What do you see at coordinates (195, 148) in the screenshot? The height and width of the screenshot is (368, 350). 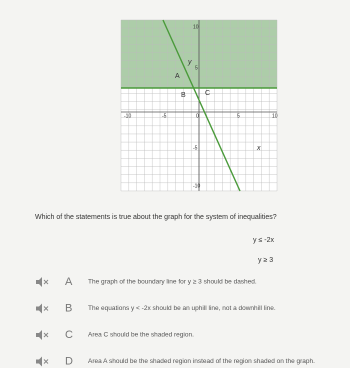 I see `y-tick-label: -5` at bounding box center [195, 148].